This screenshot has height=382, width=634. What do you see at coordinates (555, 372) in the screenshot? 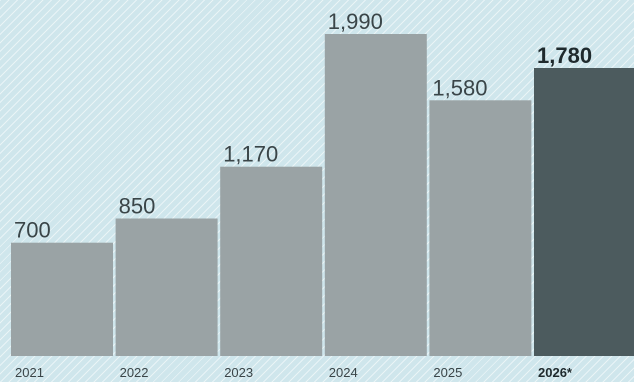
I see `category-label-2026*: 2026*` at bounding box center [555, 372].